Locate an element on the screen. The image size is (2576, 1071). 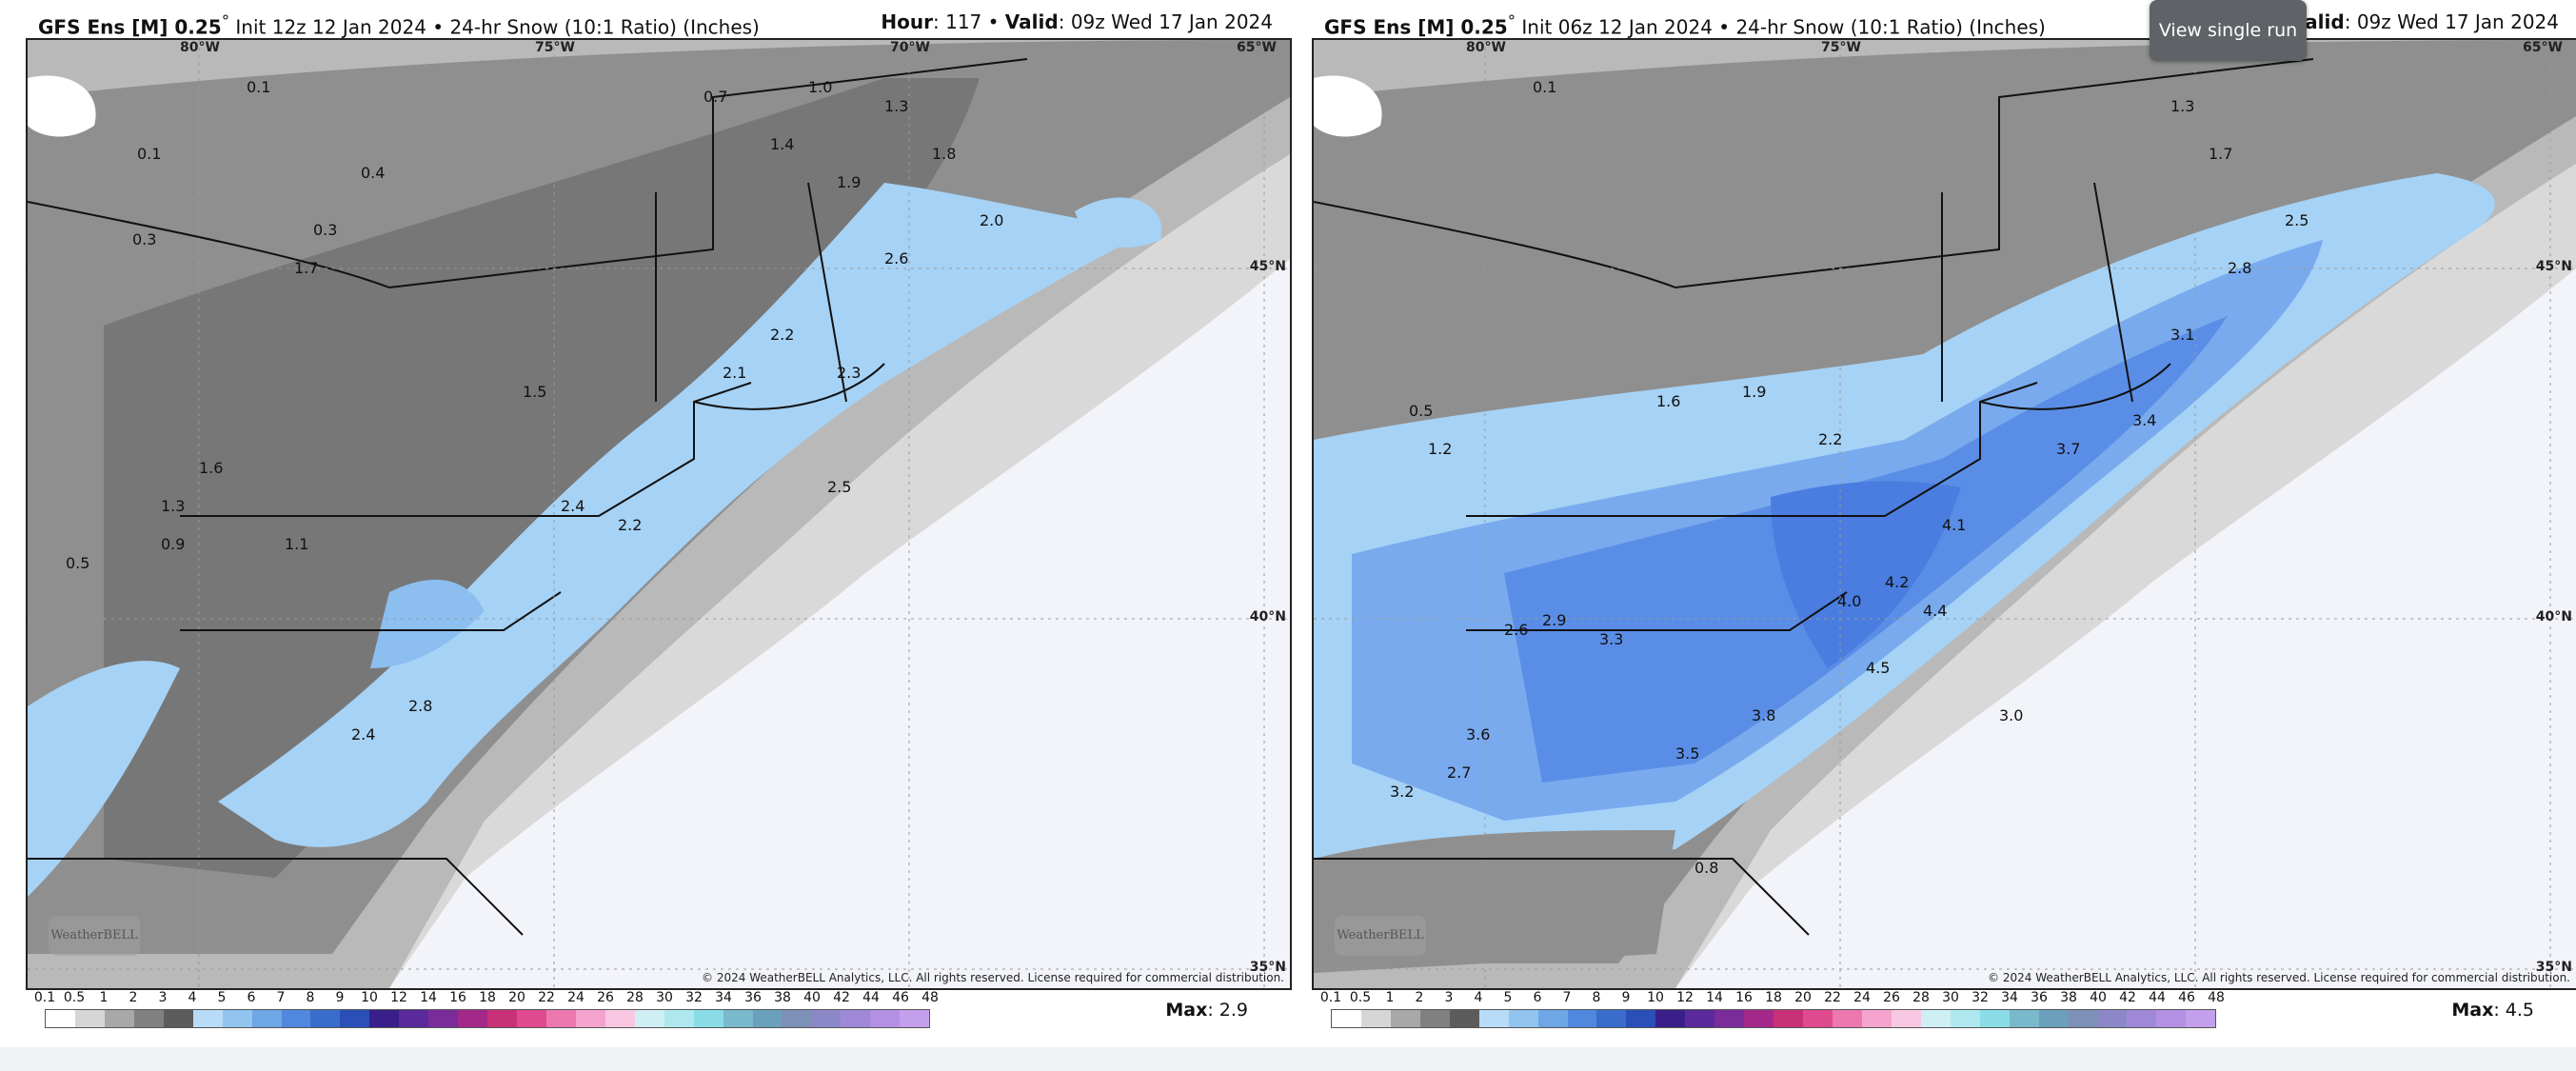
legend-tick: 26 is located at coordinates (1891, 997).